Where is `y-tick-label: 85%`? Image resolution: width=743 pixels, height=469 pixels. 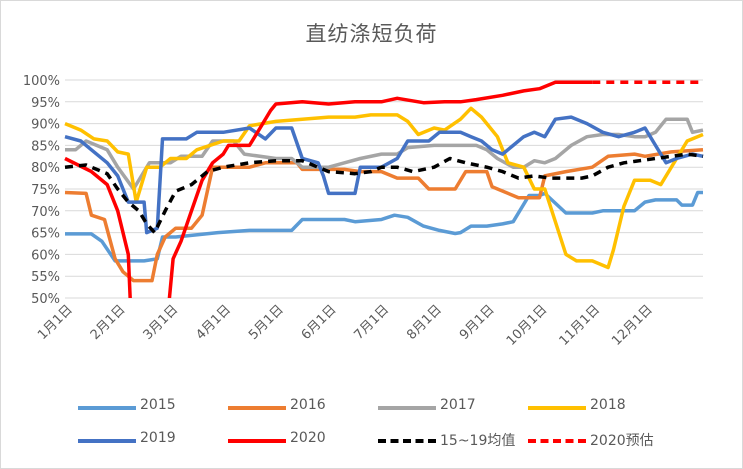
y-tick-label: 85% is located at coordinates (45, 146).